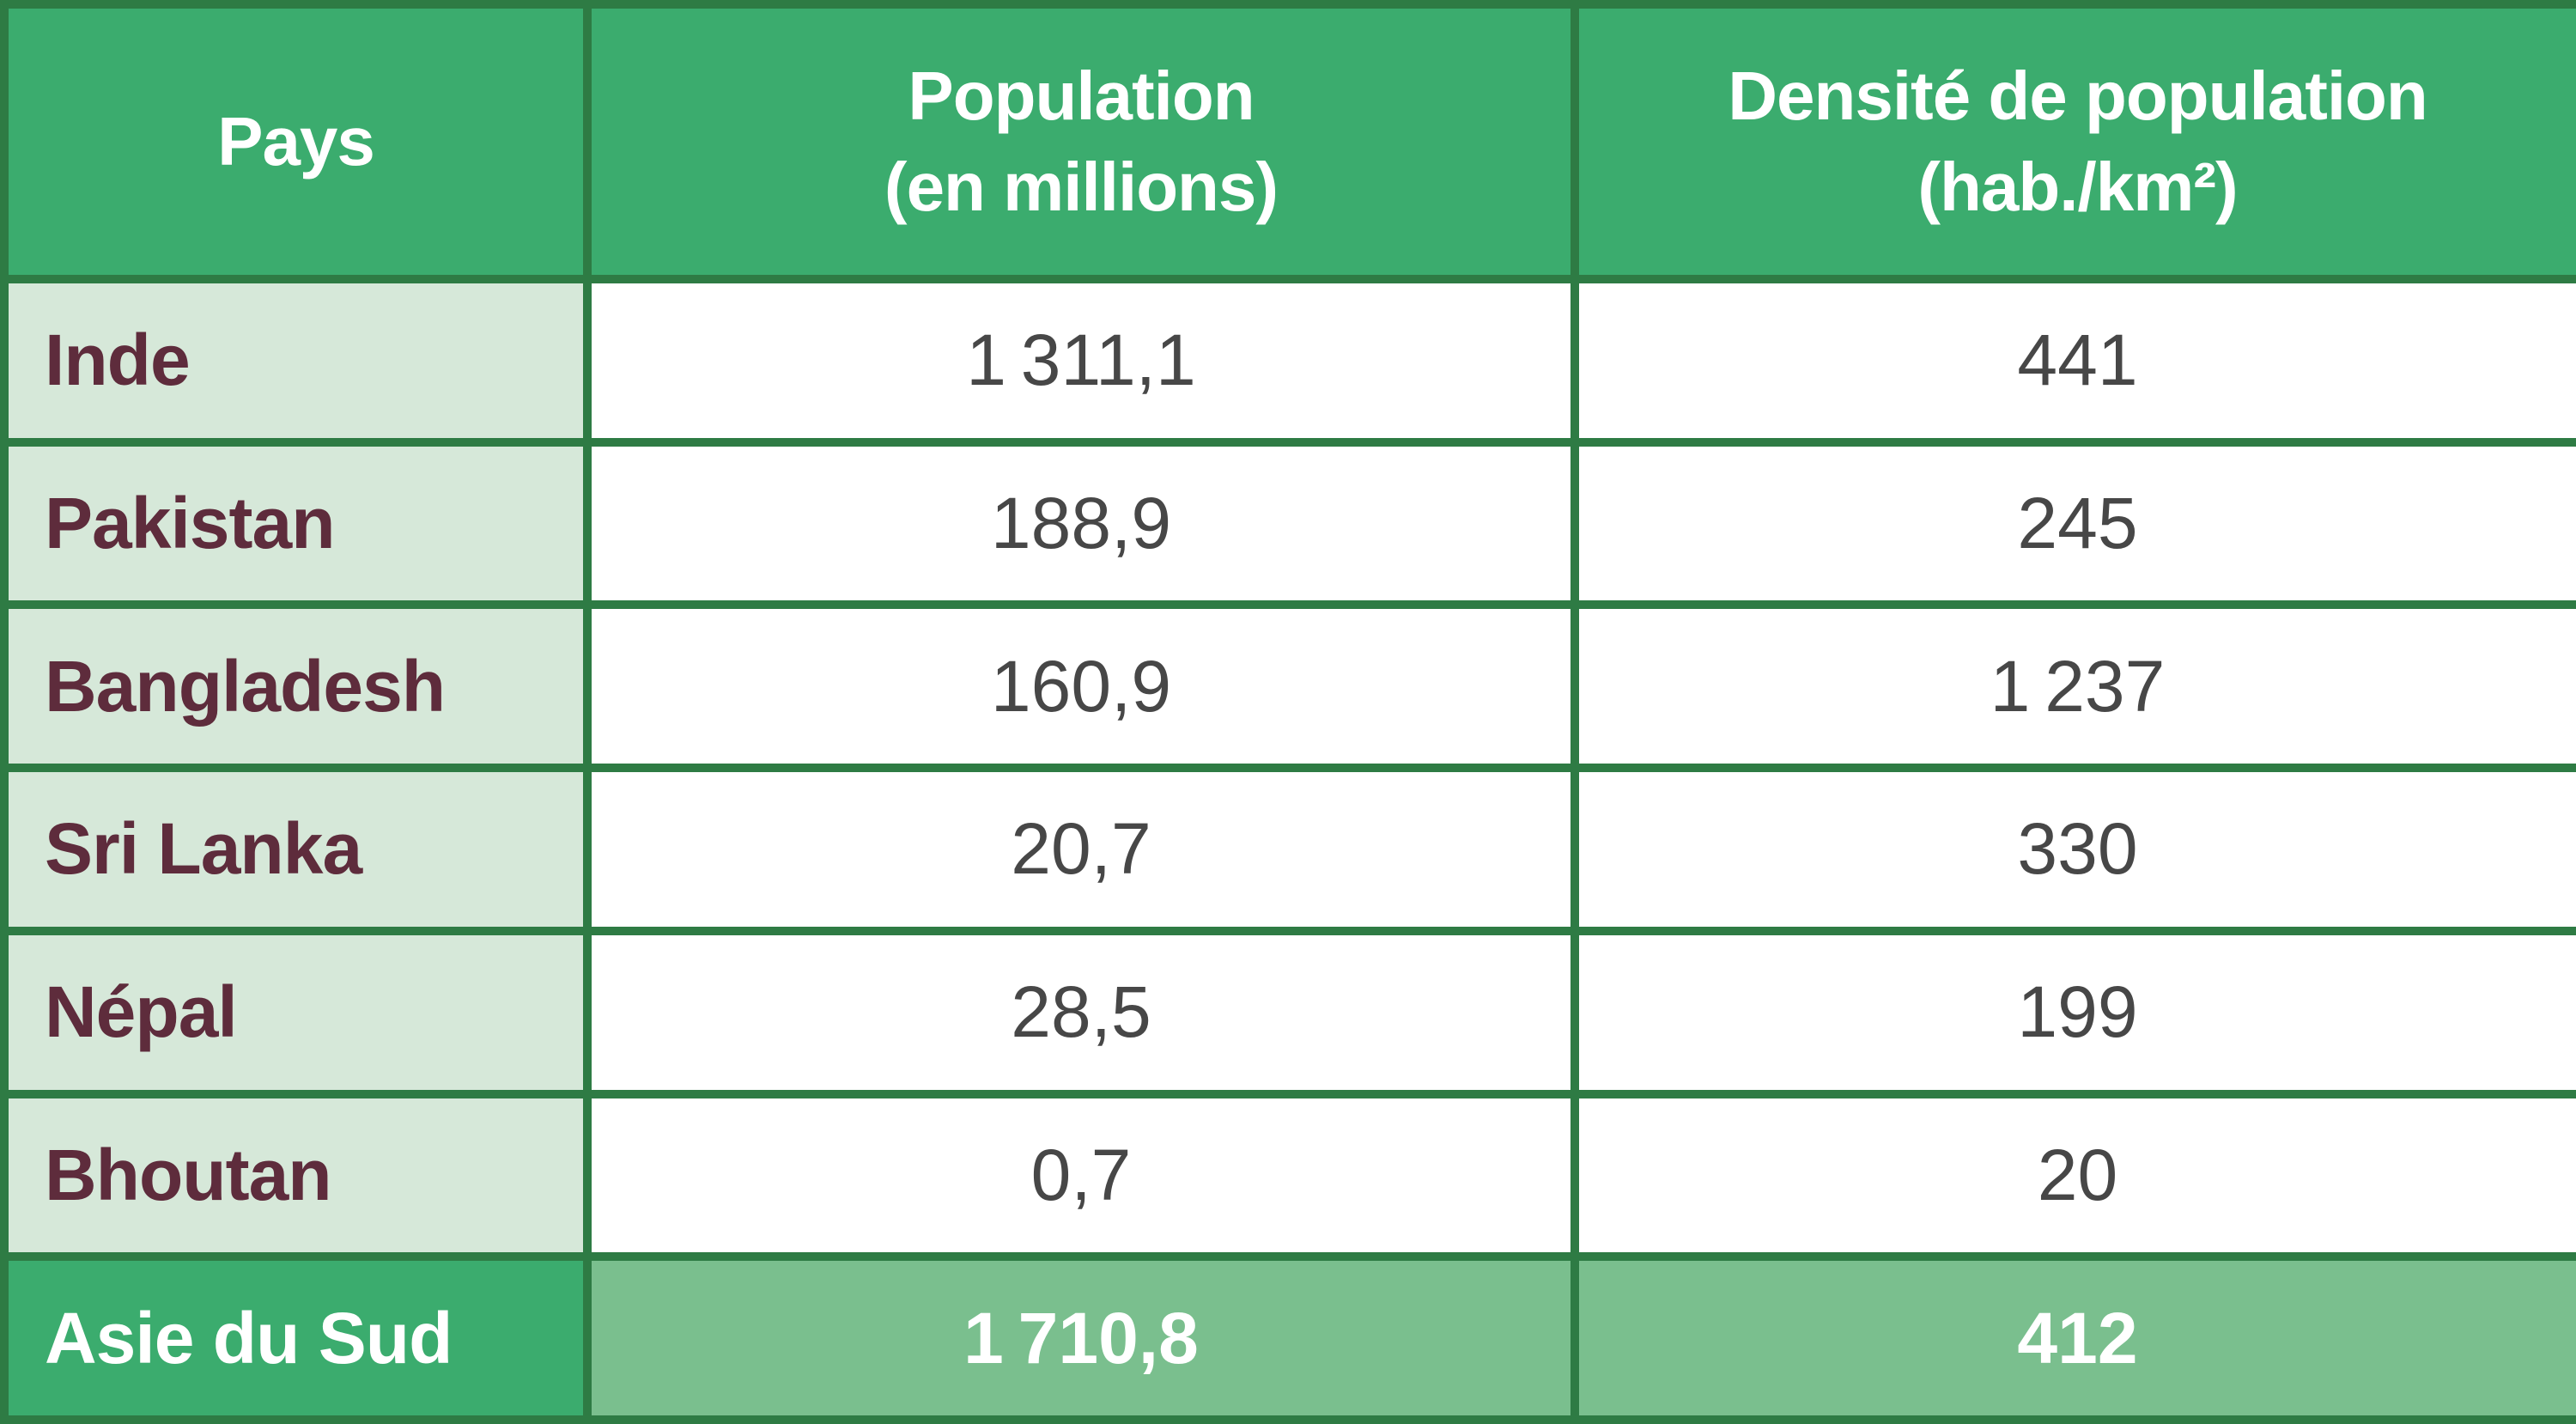 The image size is (2576, 1424). I want to click on table-row: Inde 1 311,1 441, so click(1288, 361).